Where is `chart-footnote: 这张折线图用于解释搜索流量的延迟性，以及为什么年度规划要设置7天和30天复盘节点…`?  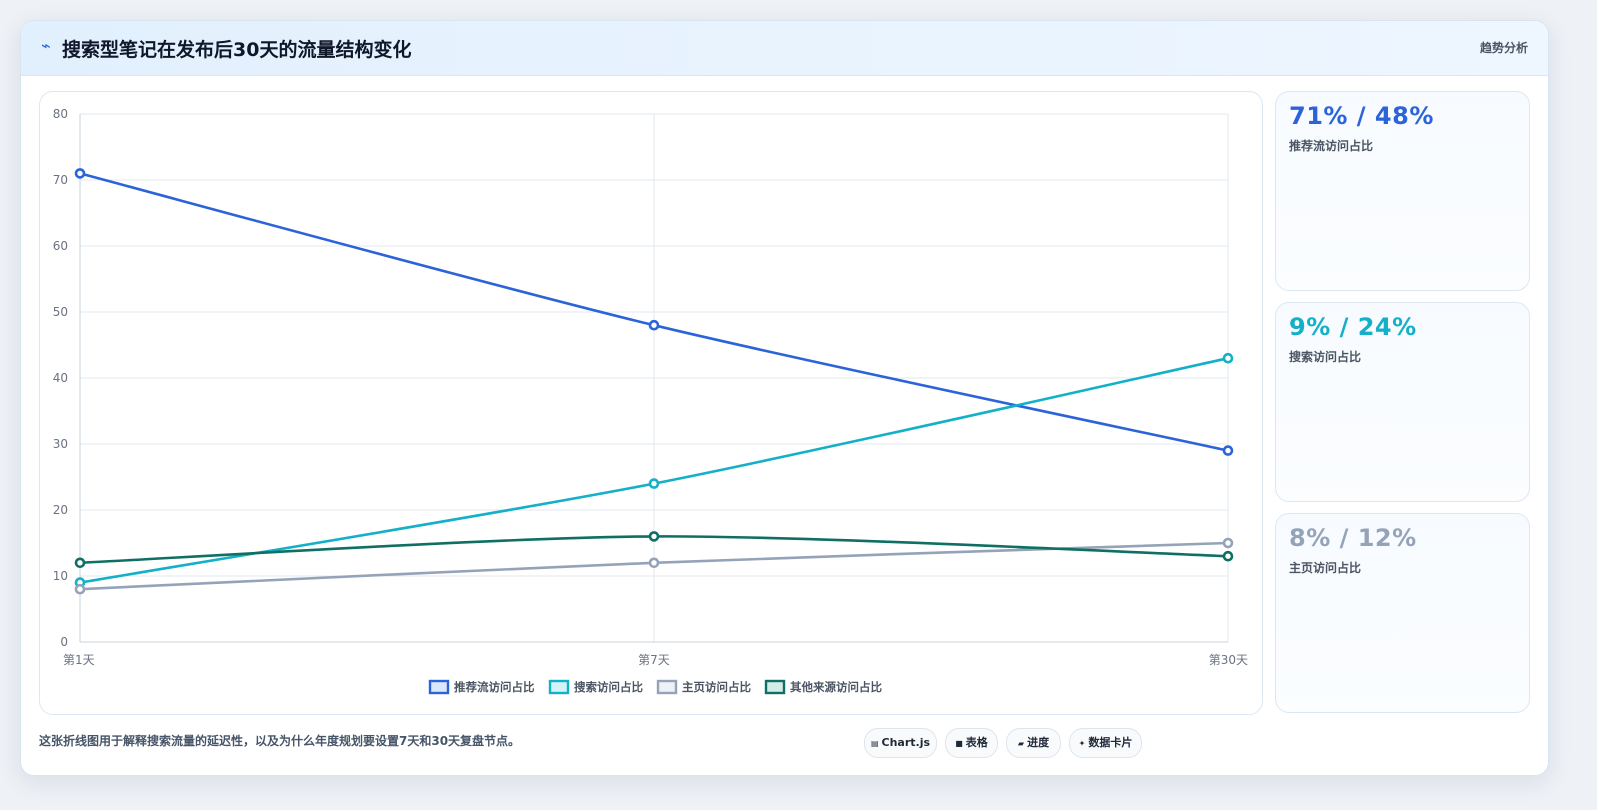
chart-footnote: 这张折线图用于解释搜索流量的延迟性，以及为什么年度规划要设置7天和30天复盘节点… is located at coordinates (280, 741).